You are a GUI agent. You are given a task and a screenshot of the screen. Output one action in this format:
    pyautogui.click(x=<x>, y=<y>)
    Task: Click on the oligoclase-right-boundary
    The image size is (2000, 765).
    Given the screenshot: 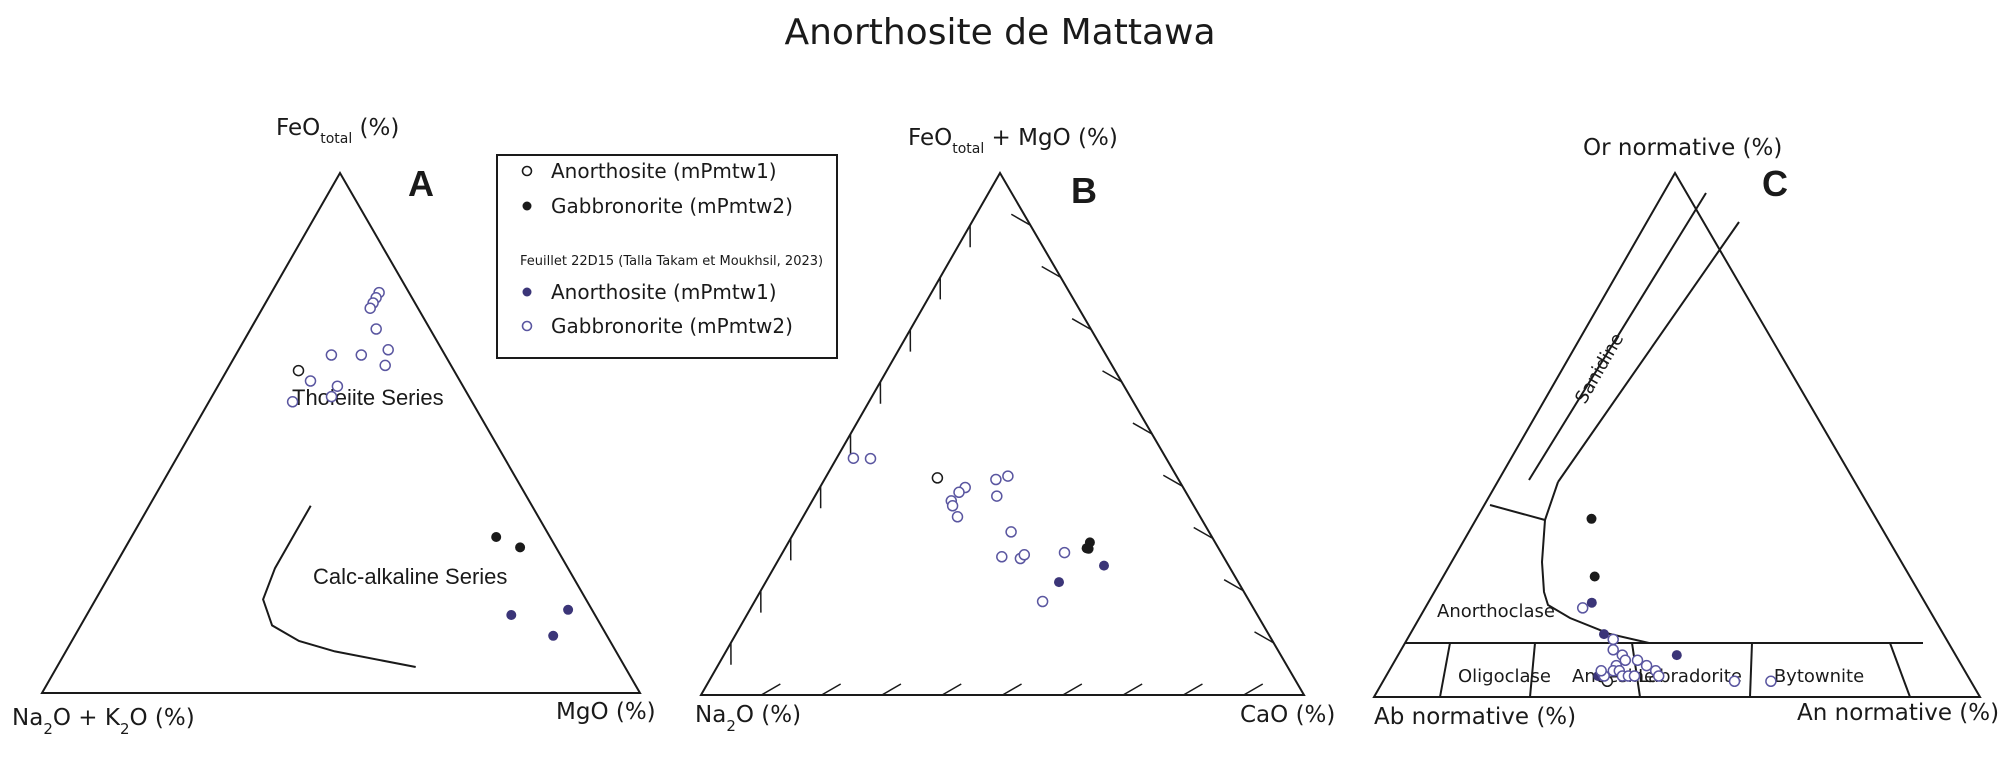 What is the action you would take?
    pyautogui.click(x=1532, y=670)
    